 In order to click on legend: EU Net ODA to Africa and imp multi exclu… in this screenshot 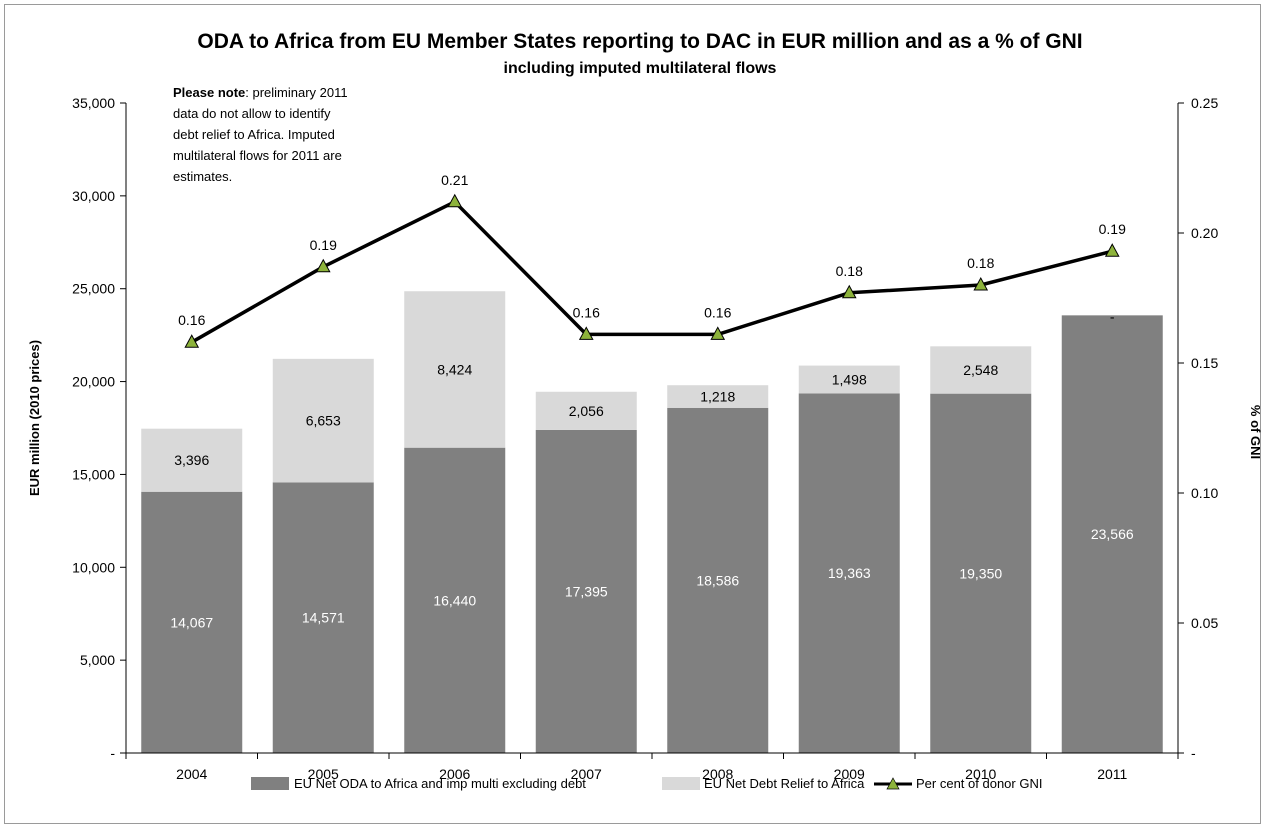, I will do `click(646, 783)`.